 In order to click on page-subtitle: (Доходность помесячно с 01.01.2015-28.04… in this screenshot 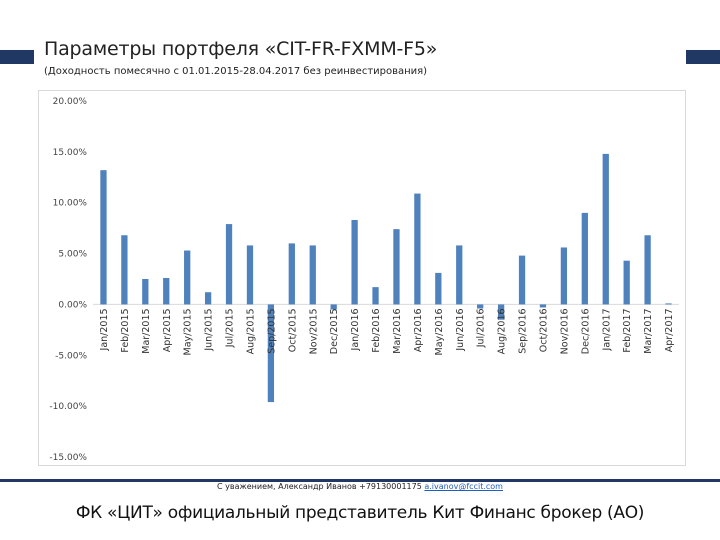, I will do `click(236, 71)`.